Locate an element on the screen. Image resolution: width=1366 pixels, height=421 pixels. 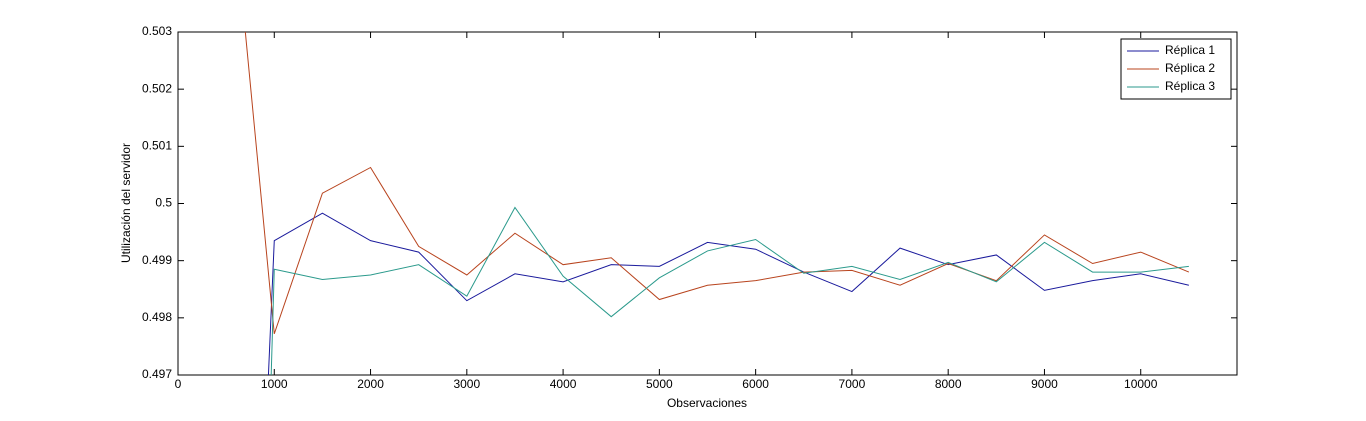
y-tick-label: 0.497 is located at coordinates (157, 374).